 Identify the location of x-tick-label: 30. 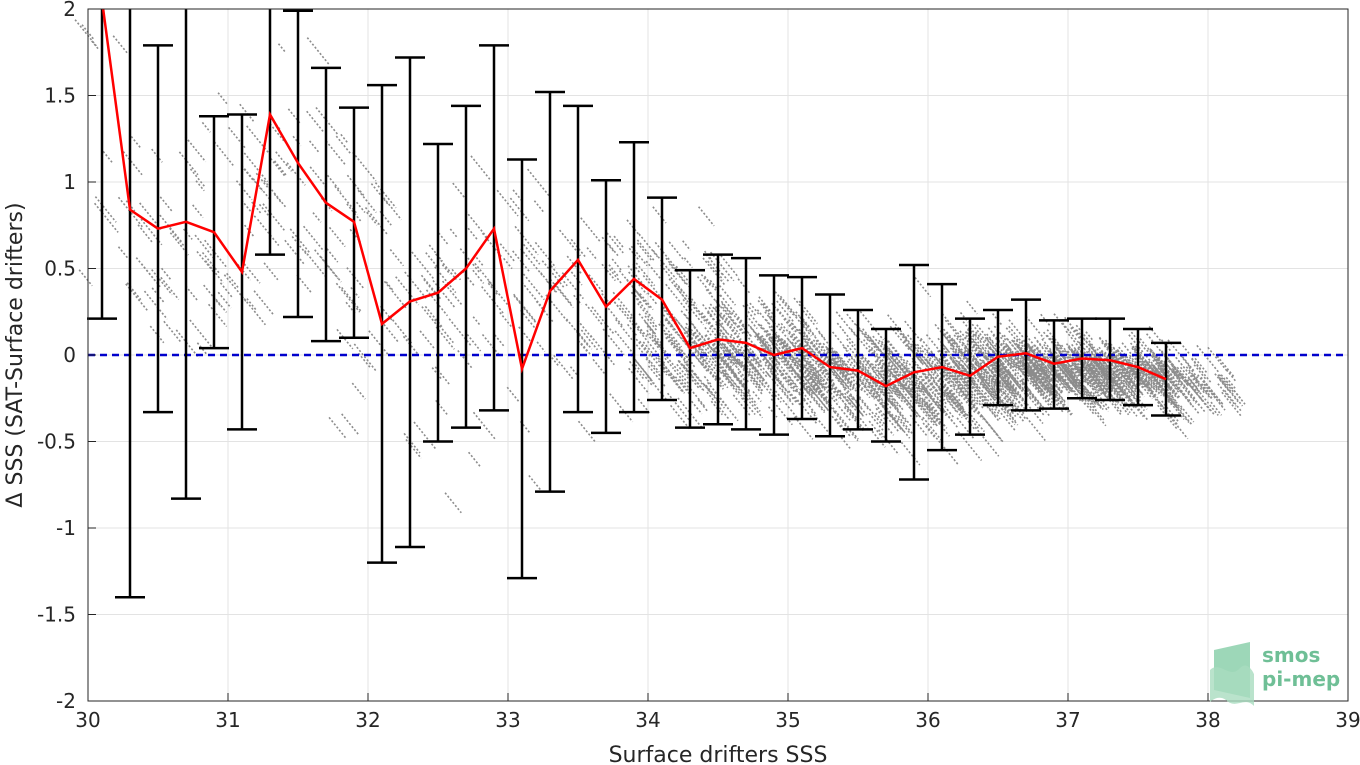
(87, 720).